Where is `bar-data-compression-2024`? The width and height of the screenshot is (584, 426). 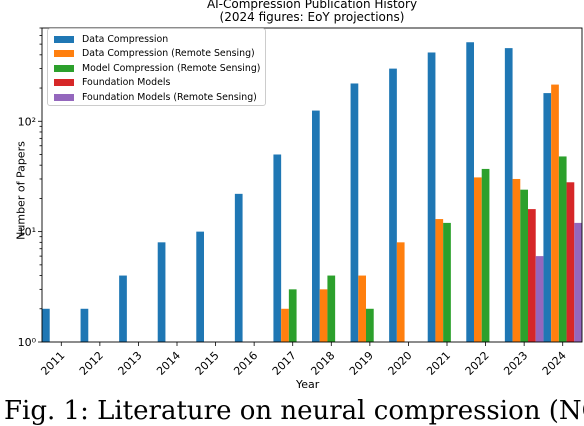
bar-data-compression-2024 is located at coordinates (547, 217).